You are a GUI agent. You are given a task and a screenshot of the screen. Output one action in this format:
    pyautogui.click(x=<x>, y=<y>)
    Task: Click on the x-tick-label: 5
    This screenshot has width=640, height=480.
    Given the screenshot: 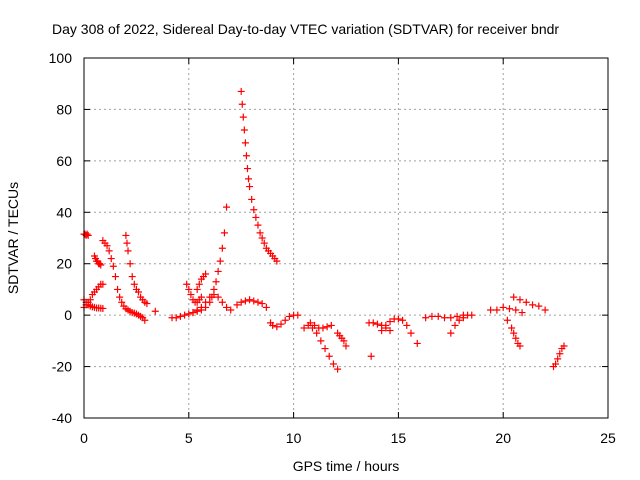 What is the action you would take?
    pyautogui.click(x=189, y=438)
    